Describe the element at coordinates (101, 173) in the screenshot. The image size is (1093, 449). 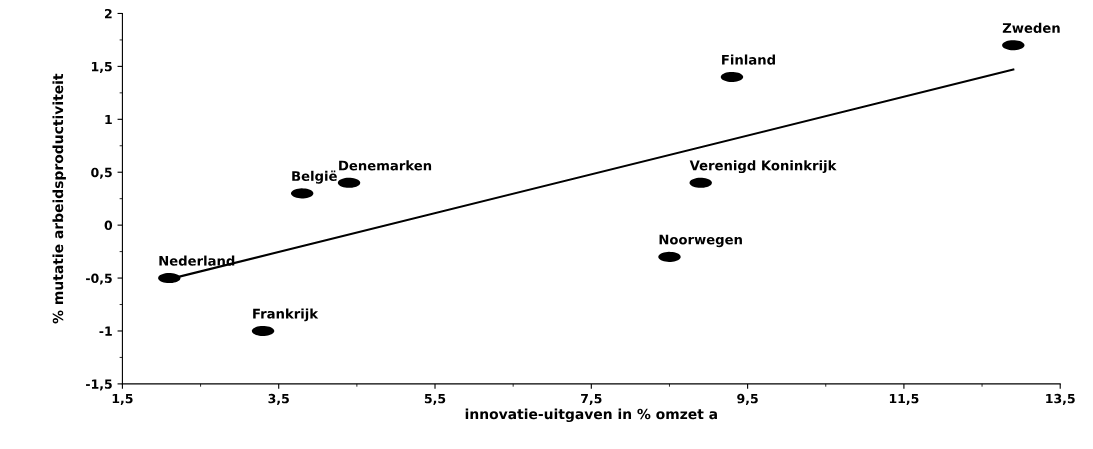
I see `y-tick-label: 0,5` at that location.